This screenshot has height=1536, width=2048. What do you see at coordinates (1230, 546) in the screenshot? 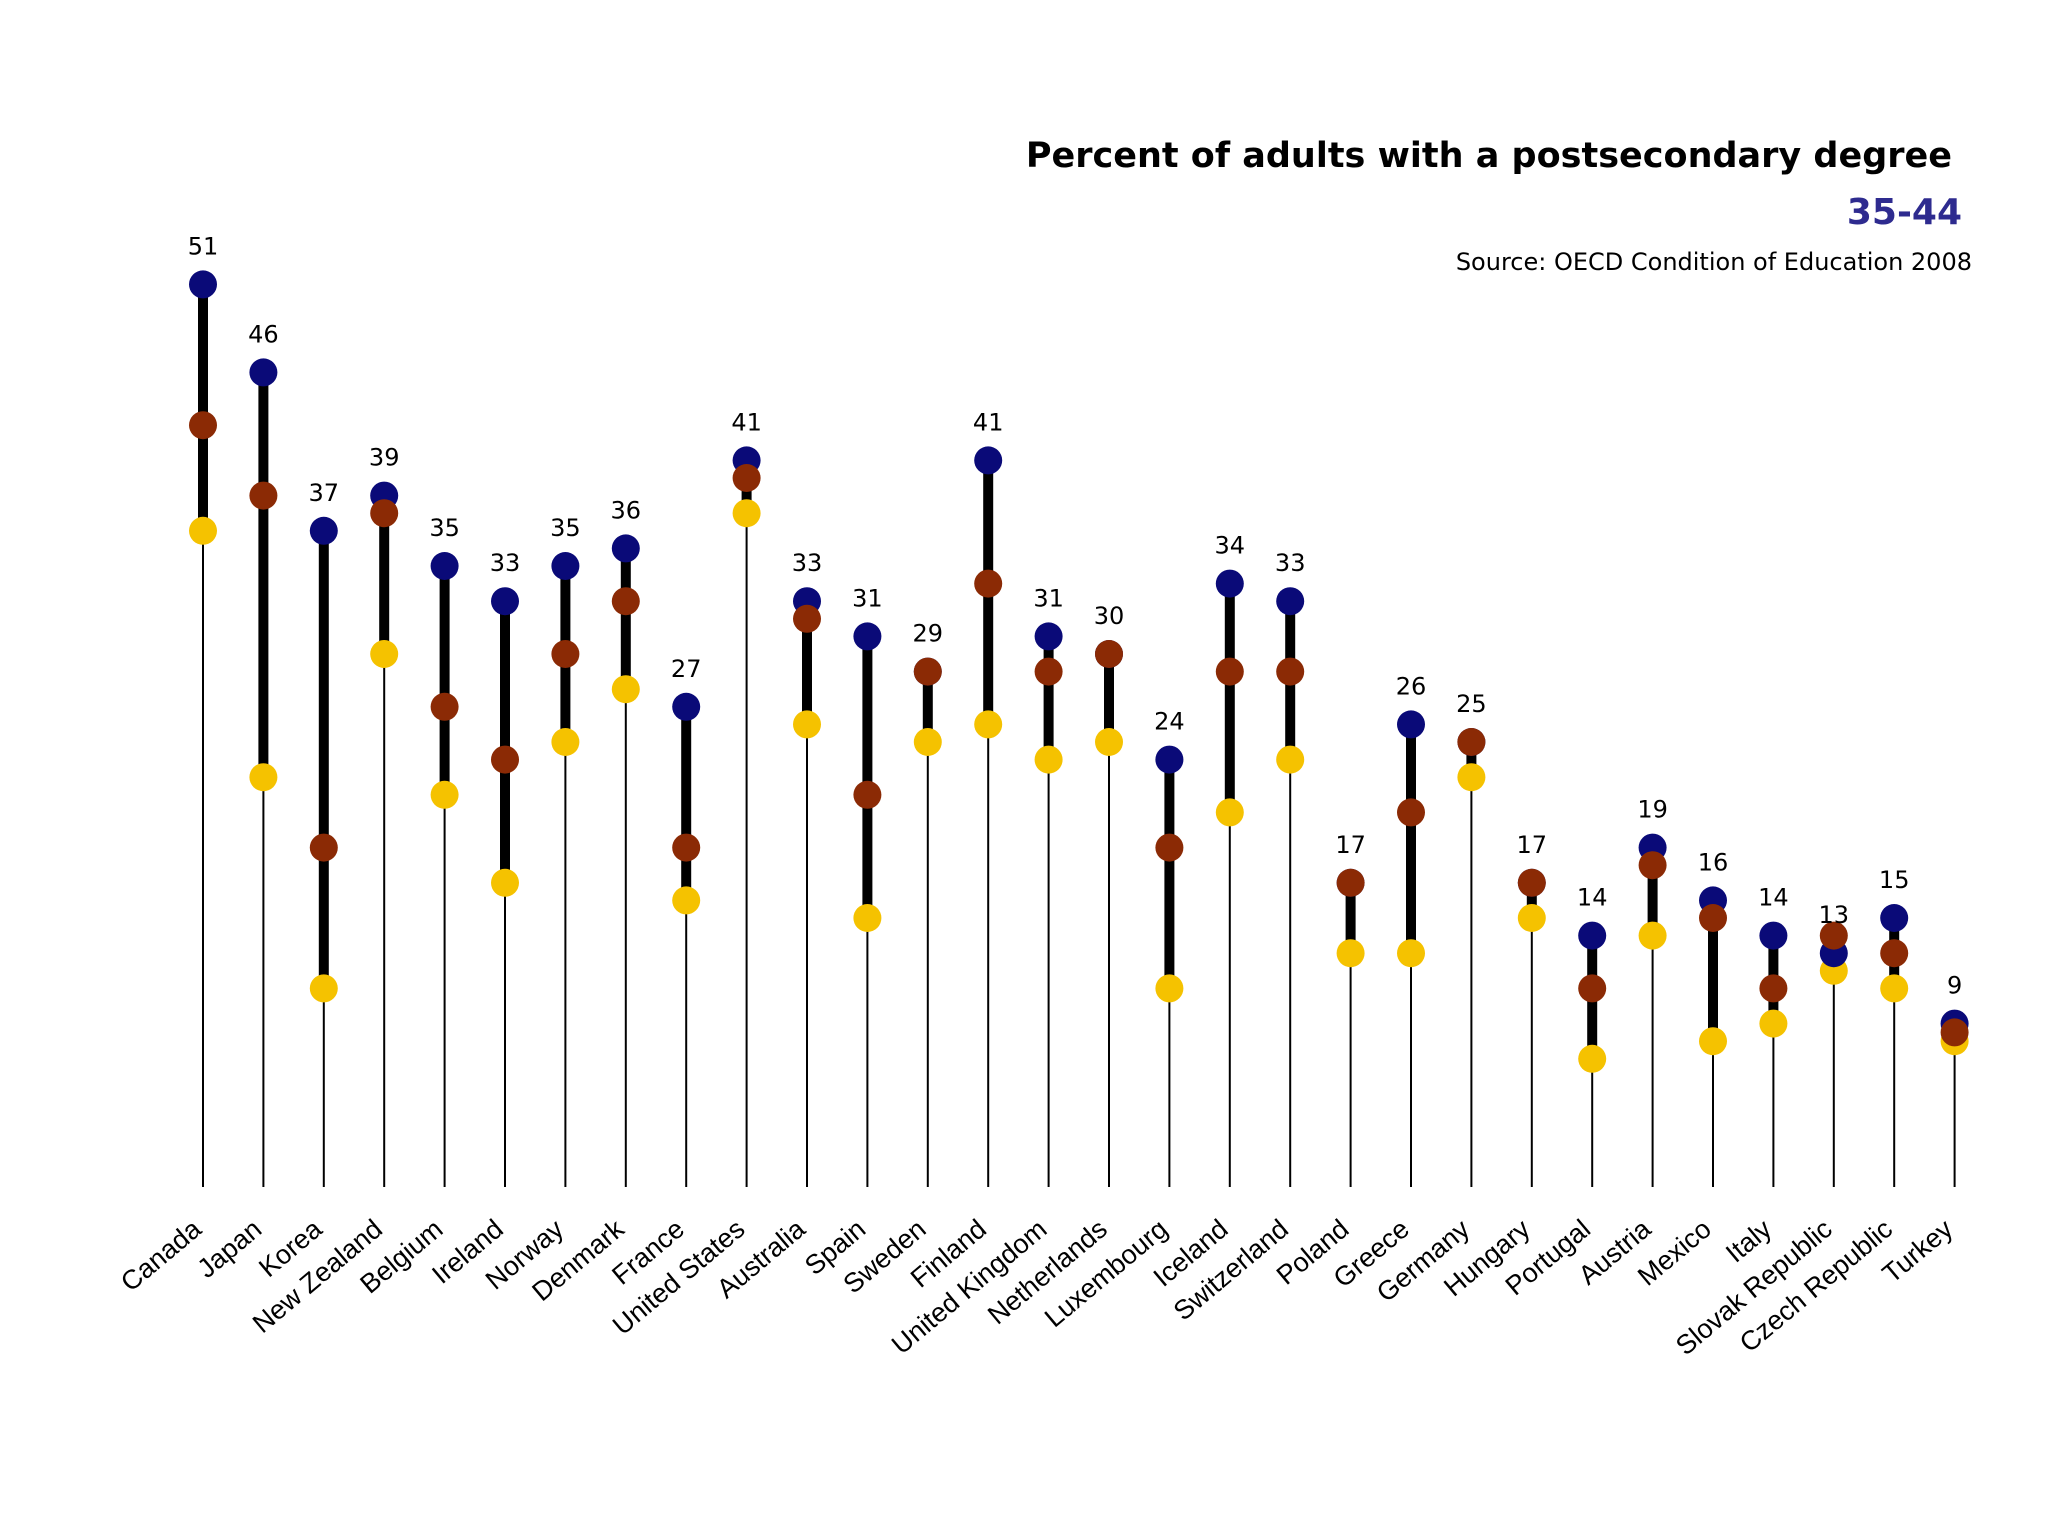
I see `value-label: 34` at bounding box center [1230, 546].